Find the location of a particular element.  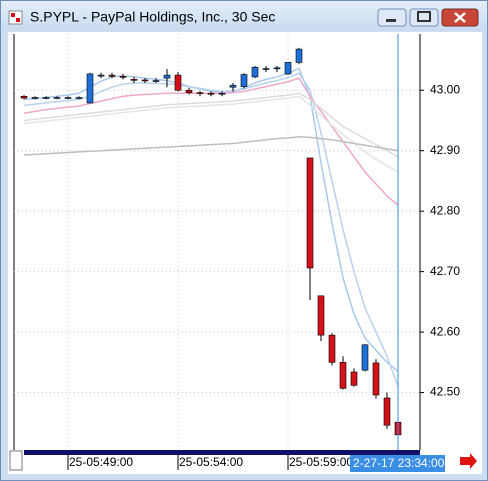

cursor-label: 2-27-17 23:34:00 is located at coordinates (399, 463).